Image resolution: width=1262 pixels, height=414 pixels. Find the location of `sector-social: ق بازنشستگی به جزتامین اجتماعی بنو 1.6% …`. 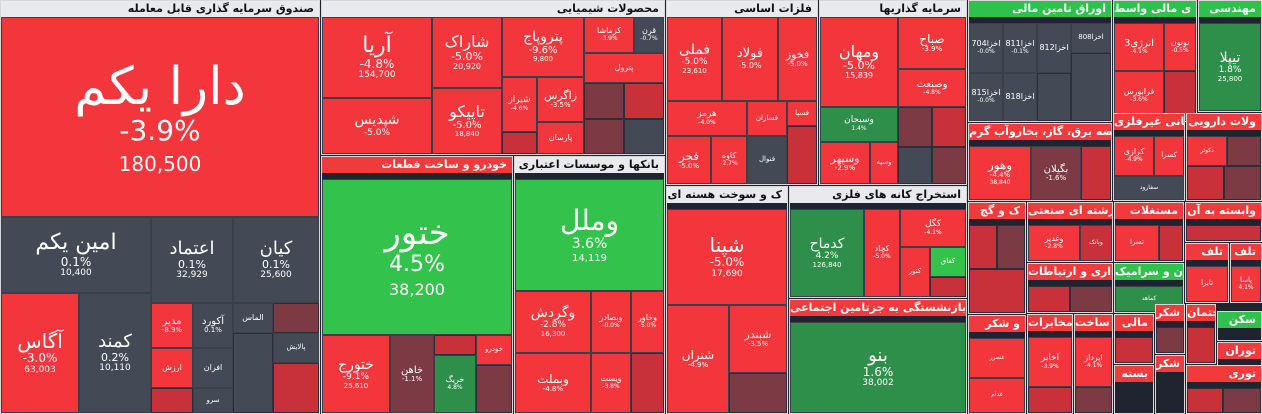

sector-social: ق بازنشستگی به جزتامین اجتماعی بنو 1.6% … is located at coordinates (878, 356).